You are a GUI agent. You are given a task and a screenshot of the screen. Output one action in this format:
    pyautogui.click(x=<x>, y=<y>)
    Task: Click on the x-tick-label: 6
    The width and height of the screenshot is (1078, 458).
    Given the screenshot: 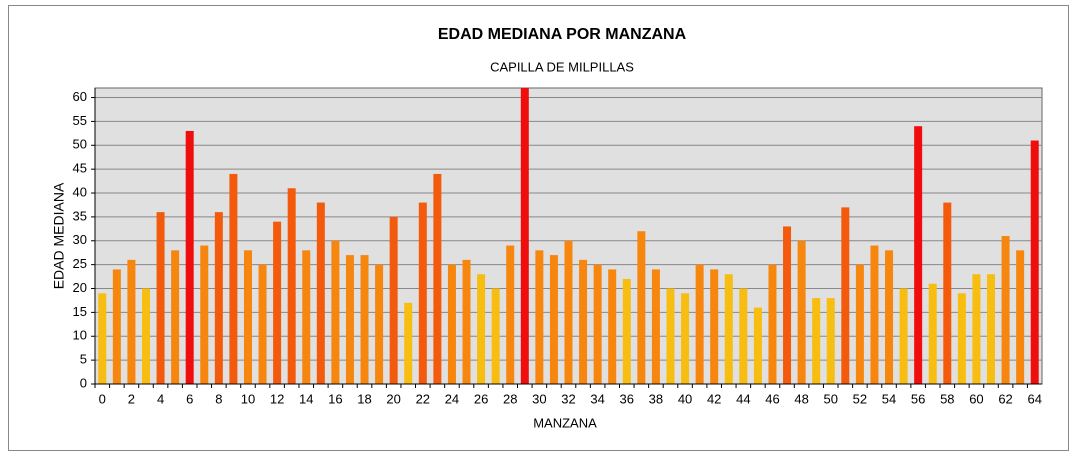 What is the action you would take?
    pyautogui.click(x=189, y=398)
    